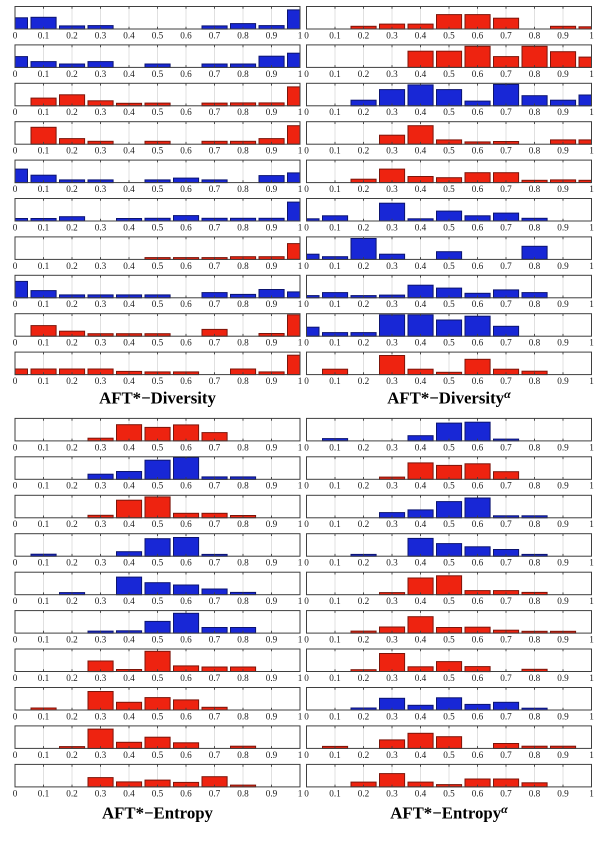 The height and width of the screenshot is (841, 611). What do you see at coordinates (157, 398) in the screenshot?
I see `svg-text: AFT*−Diversity` at bounding box center [157, 398].